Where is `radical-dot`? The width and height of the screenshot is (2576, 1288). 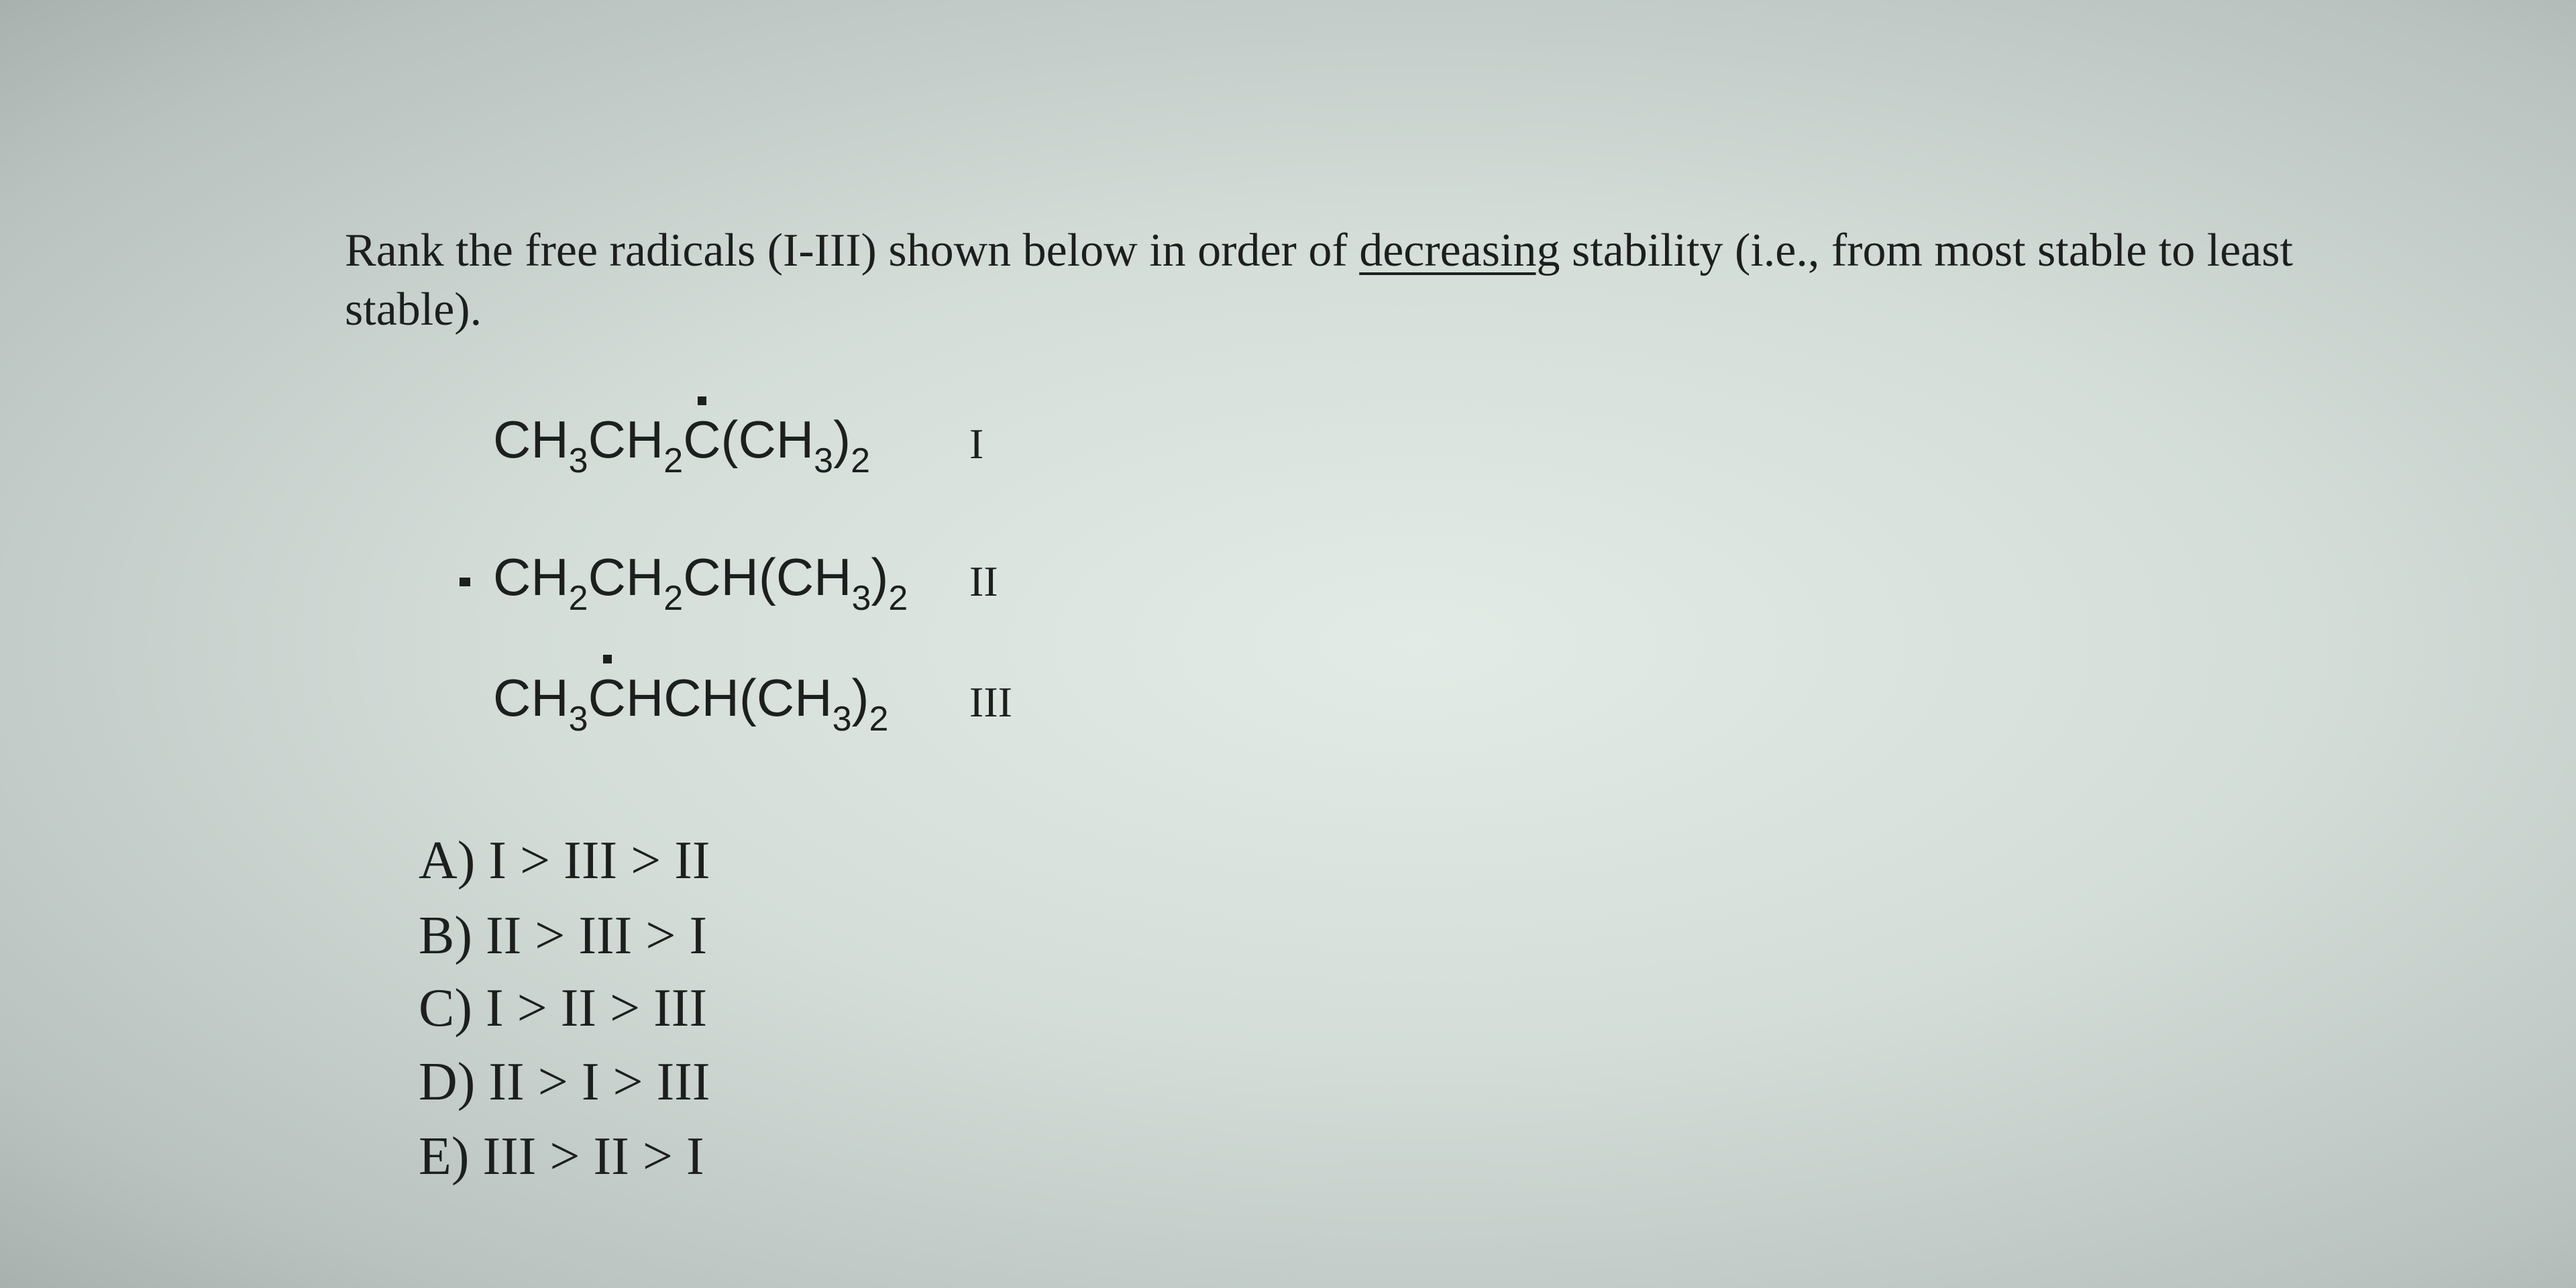
radical-dot is located at coordinates (465, 581).